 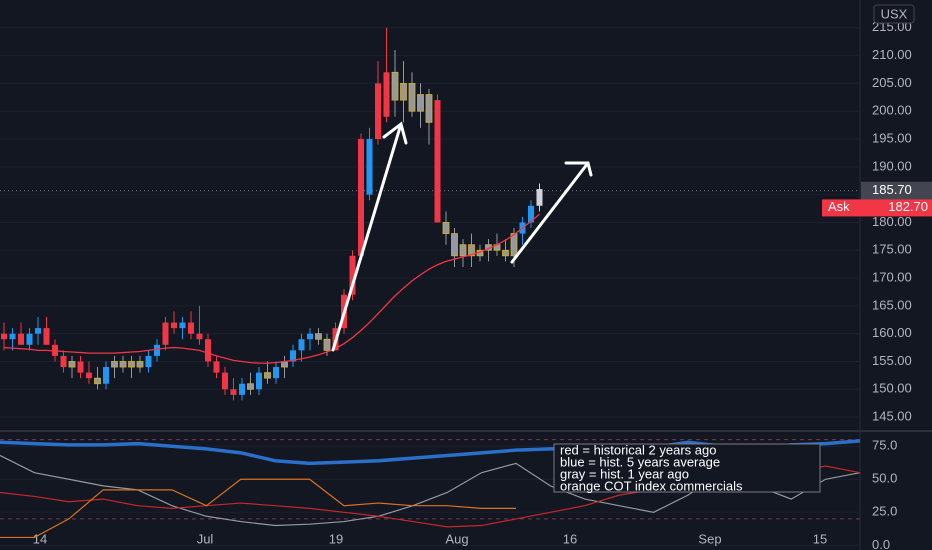 I want to click on price-line-label: 185.70, so click(x=892, y=189).